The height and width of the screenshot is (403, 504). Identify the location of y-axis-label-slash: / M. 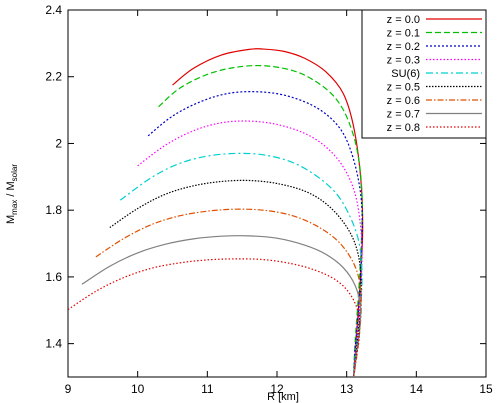
(11, 190).